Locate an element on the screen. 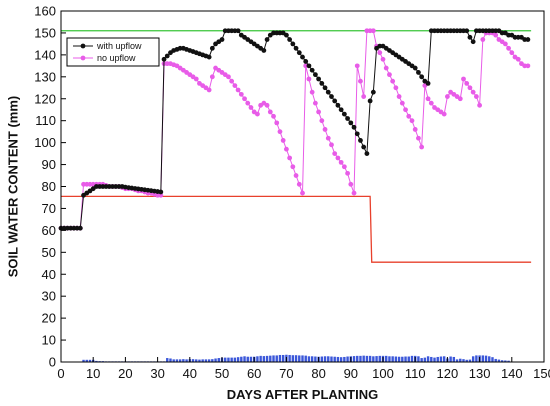 The image size is (550, 406). x-tick-label: 70 is located at coordinates (286, 373).